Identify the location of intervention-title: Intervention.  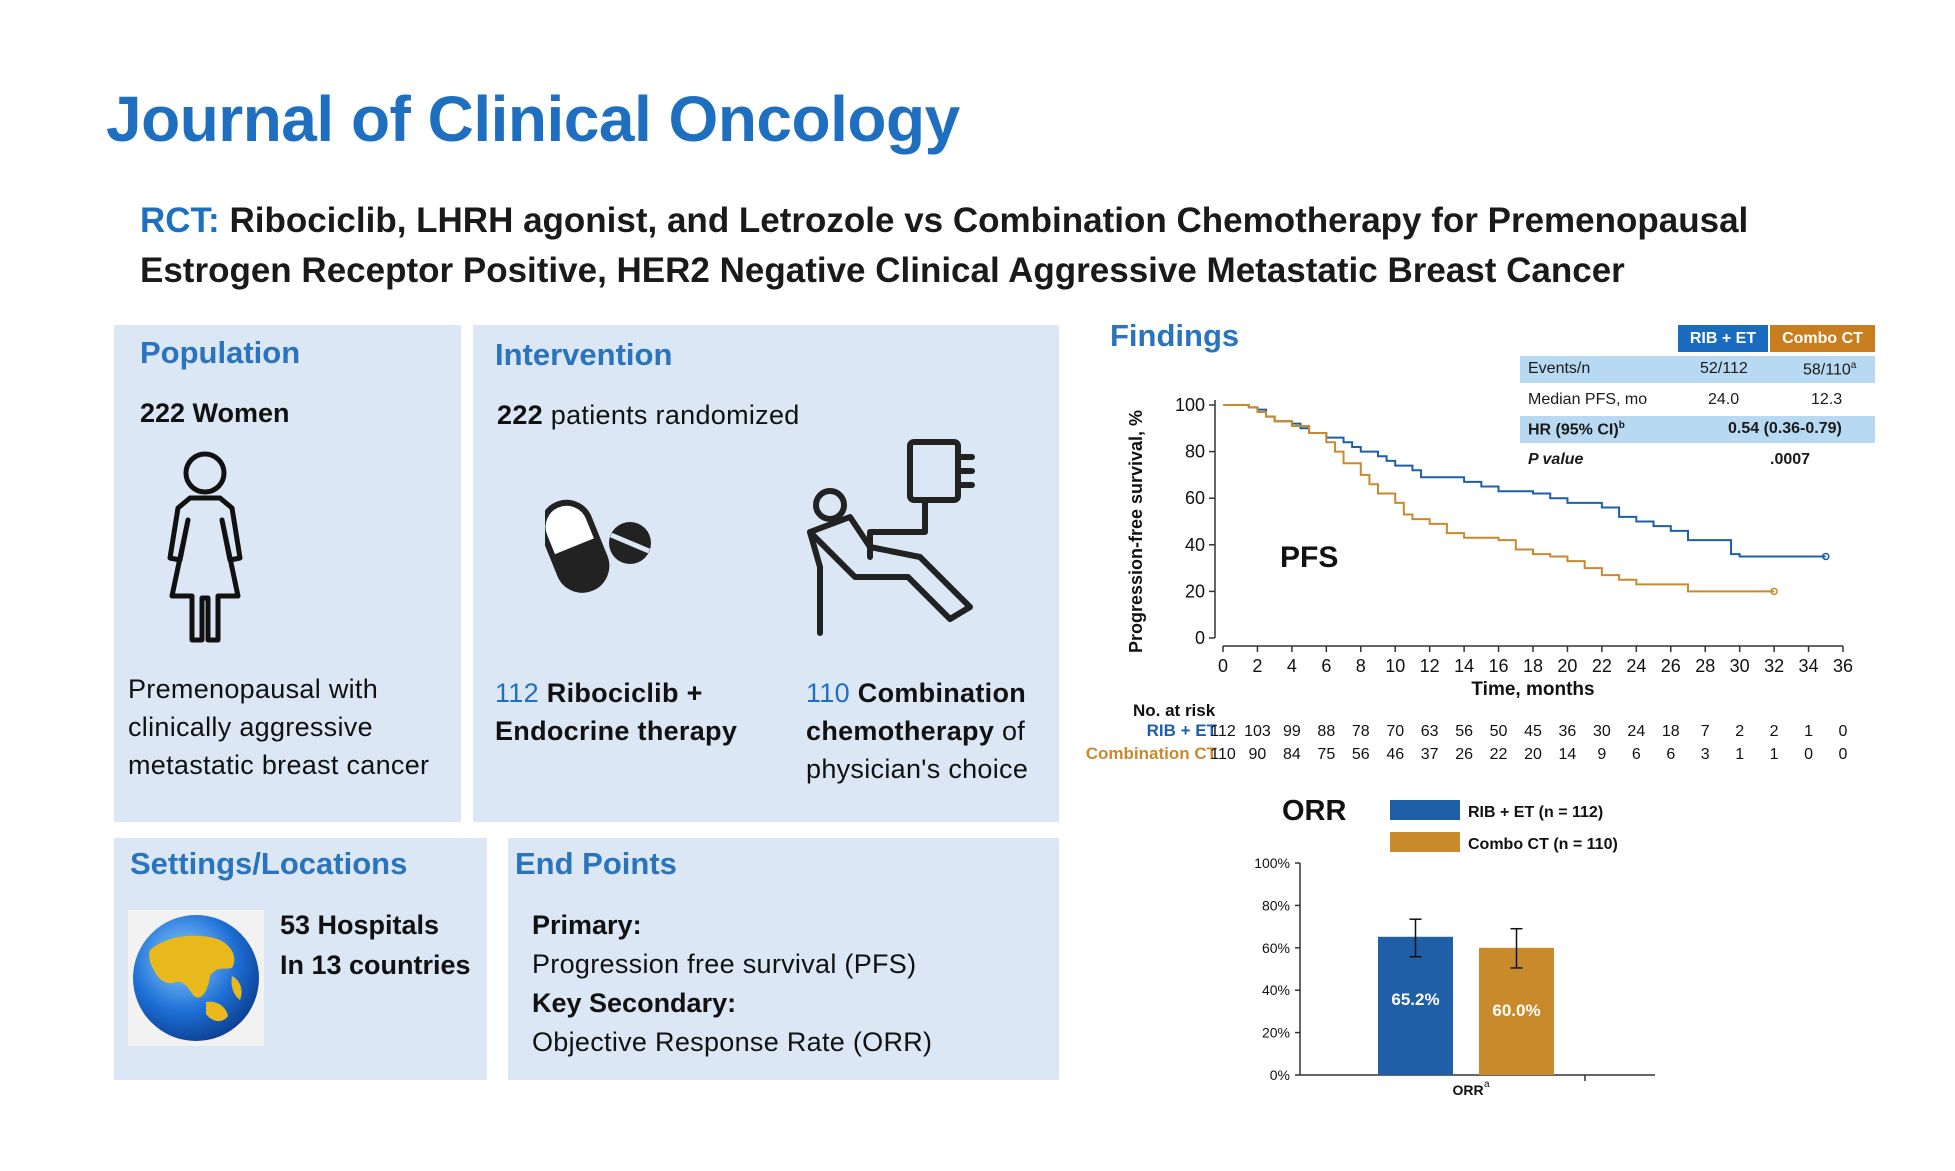
(584, 354).